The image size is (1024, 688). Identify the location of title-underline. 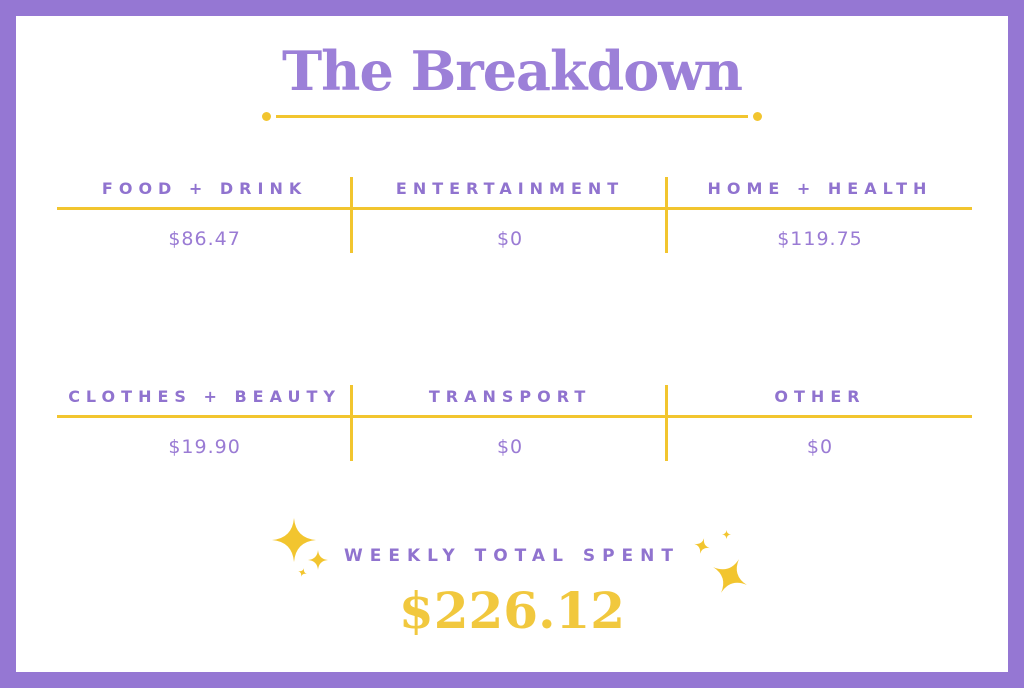
(512, 116).